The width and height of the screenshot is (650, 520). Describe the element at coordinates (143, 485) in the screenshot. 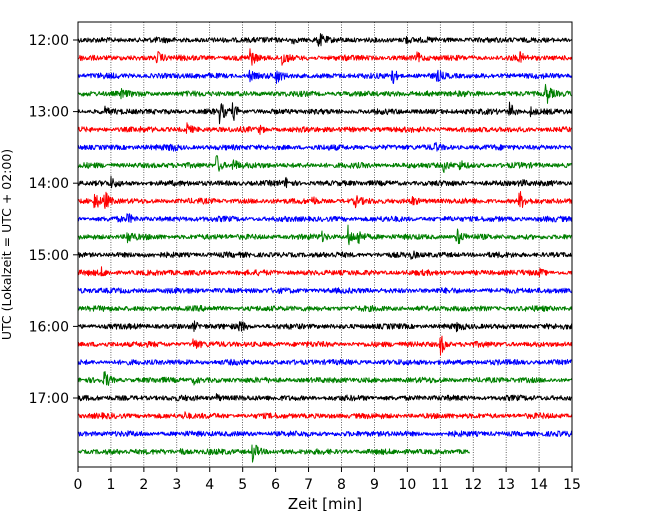

I see `x-tick-label: 2` at that location.